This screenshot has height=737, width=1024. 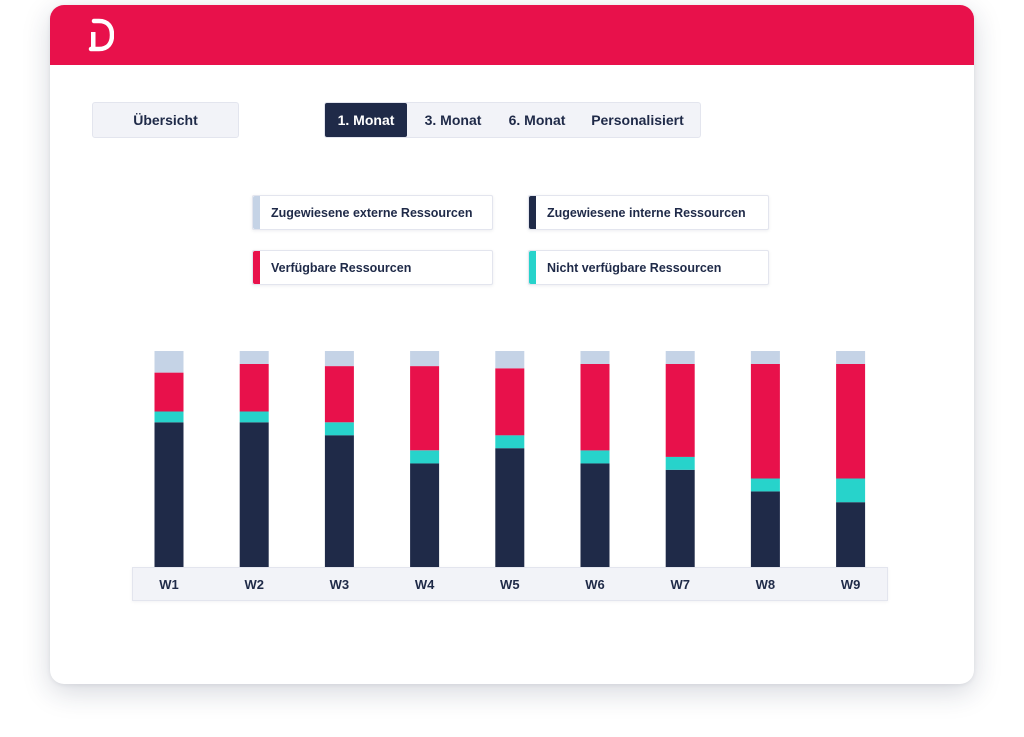 I want to click on x-tick-label: W6, so click(x=595, y=584).